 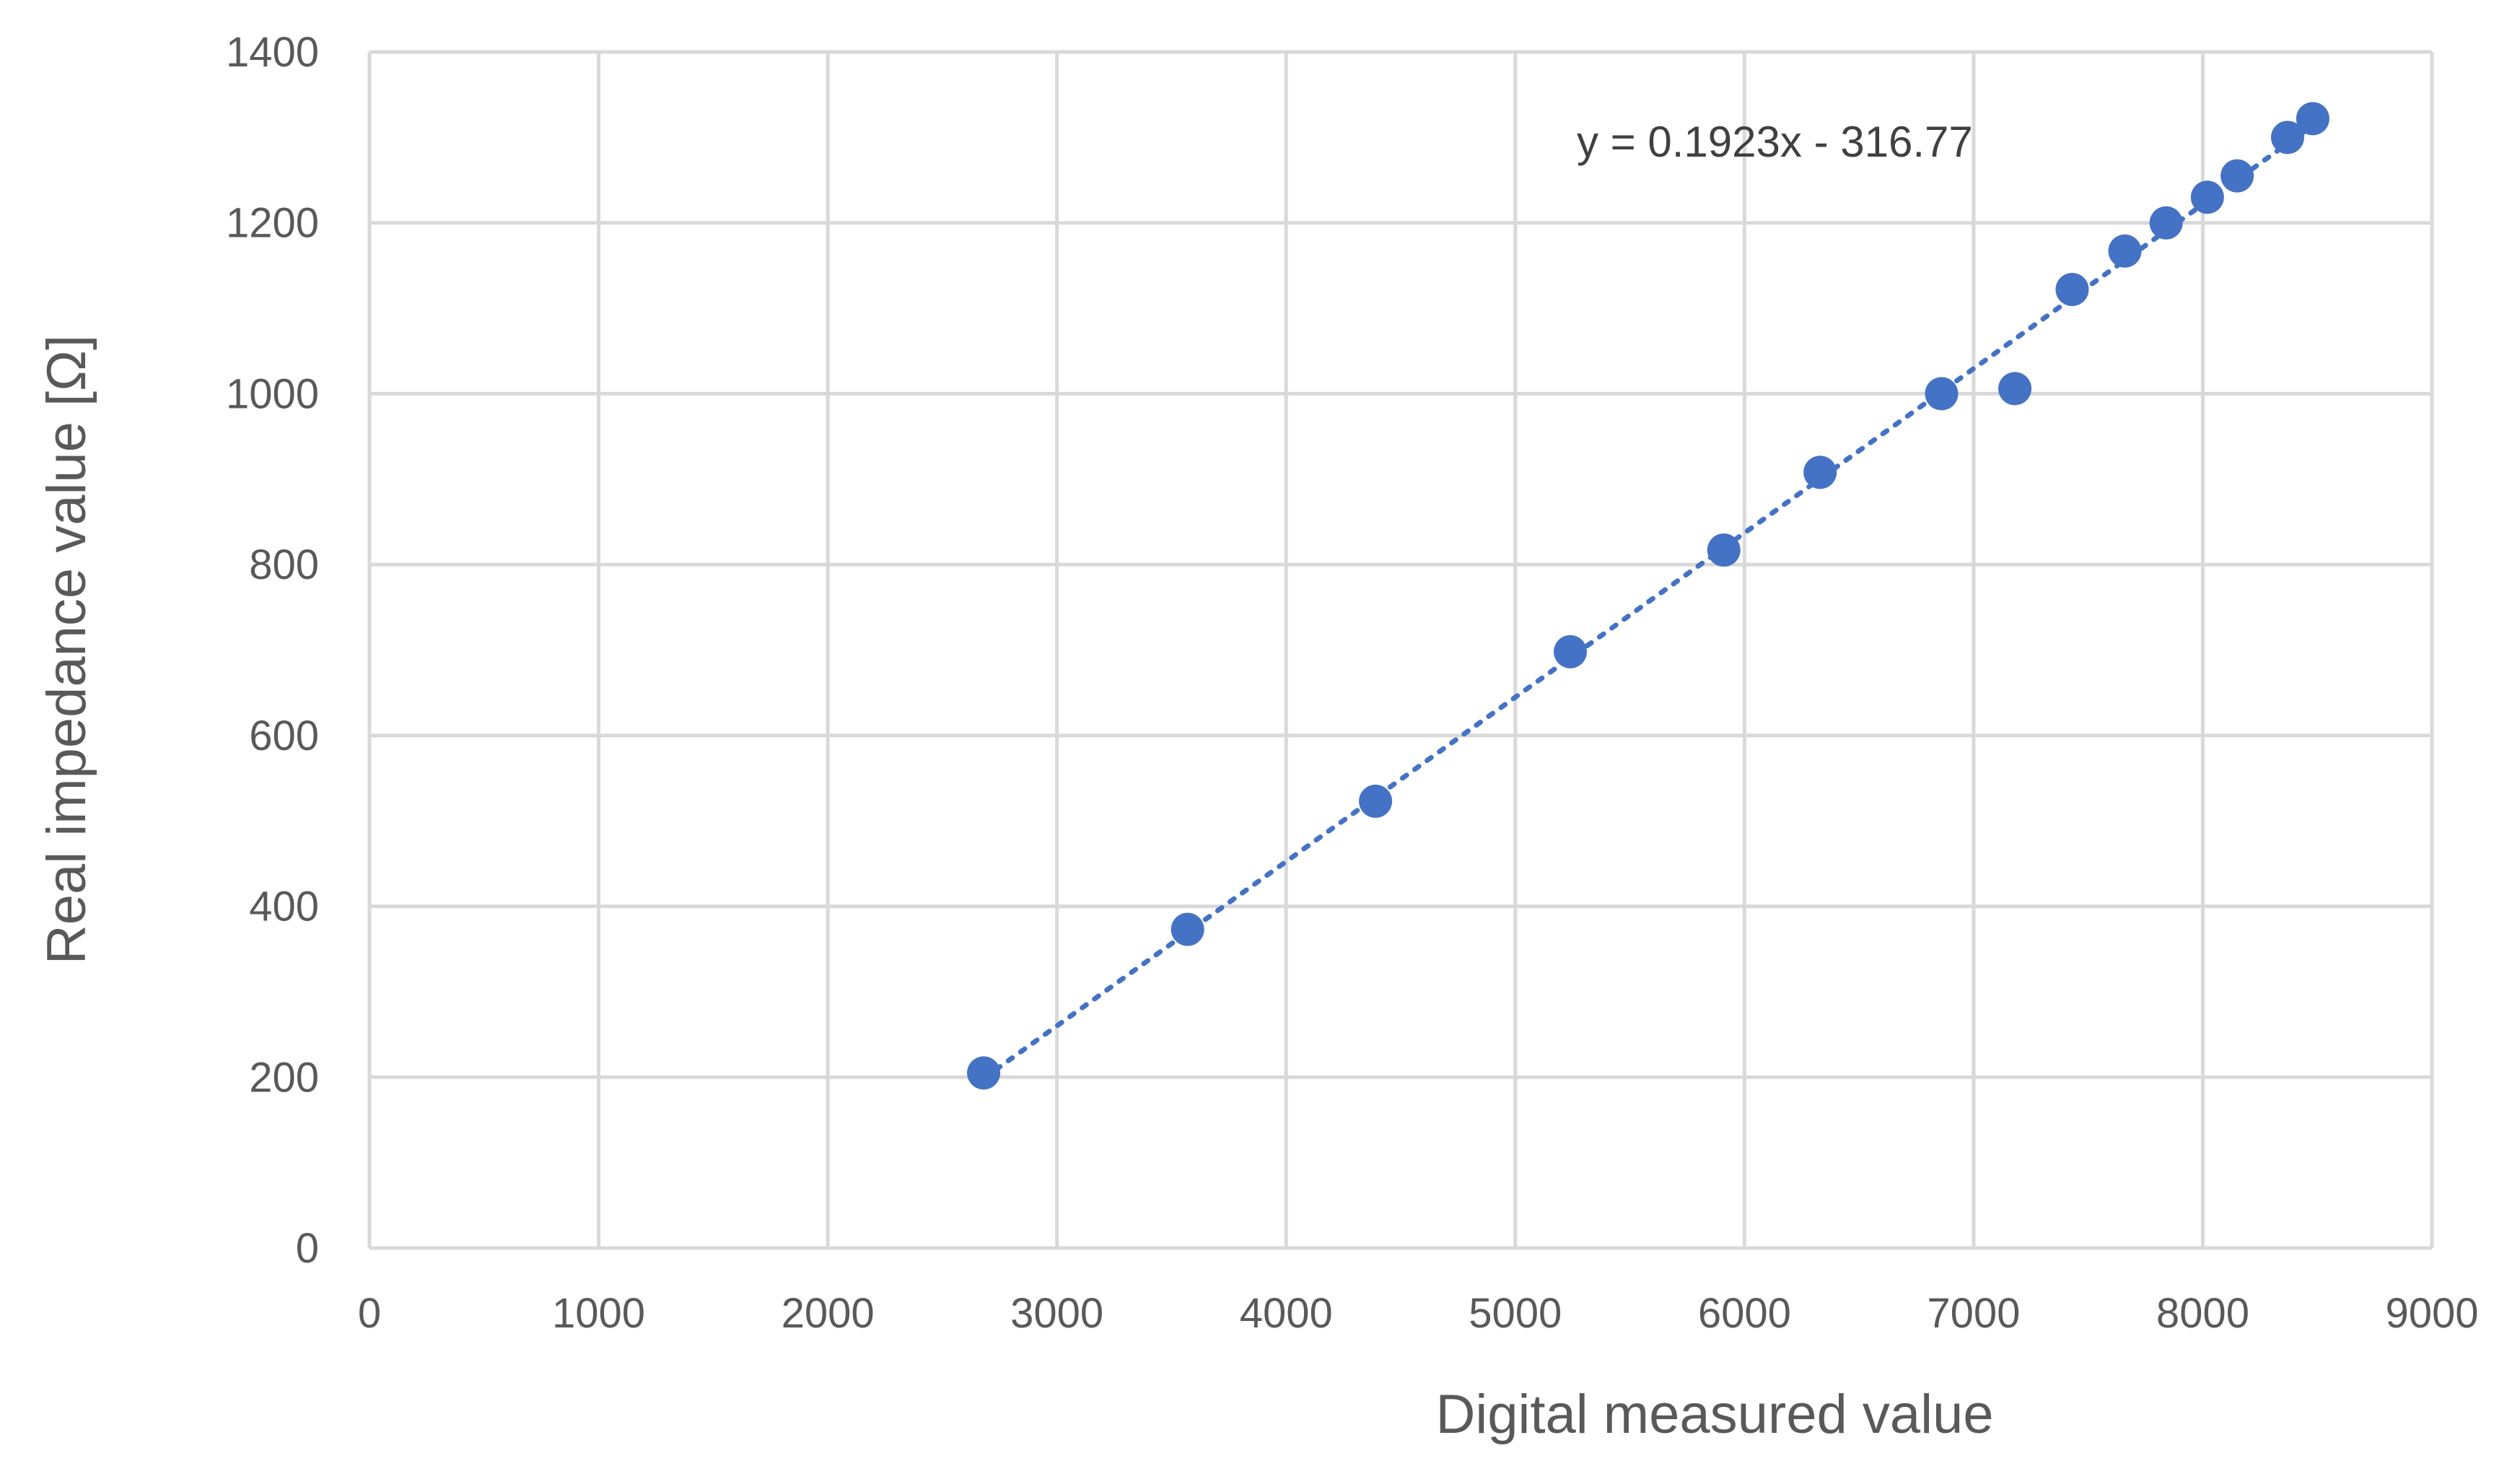 I want to click on y-tick-label-400: 400, so click(x=284, y=907).